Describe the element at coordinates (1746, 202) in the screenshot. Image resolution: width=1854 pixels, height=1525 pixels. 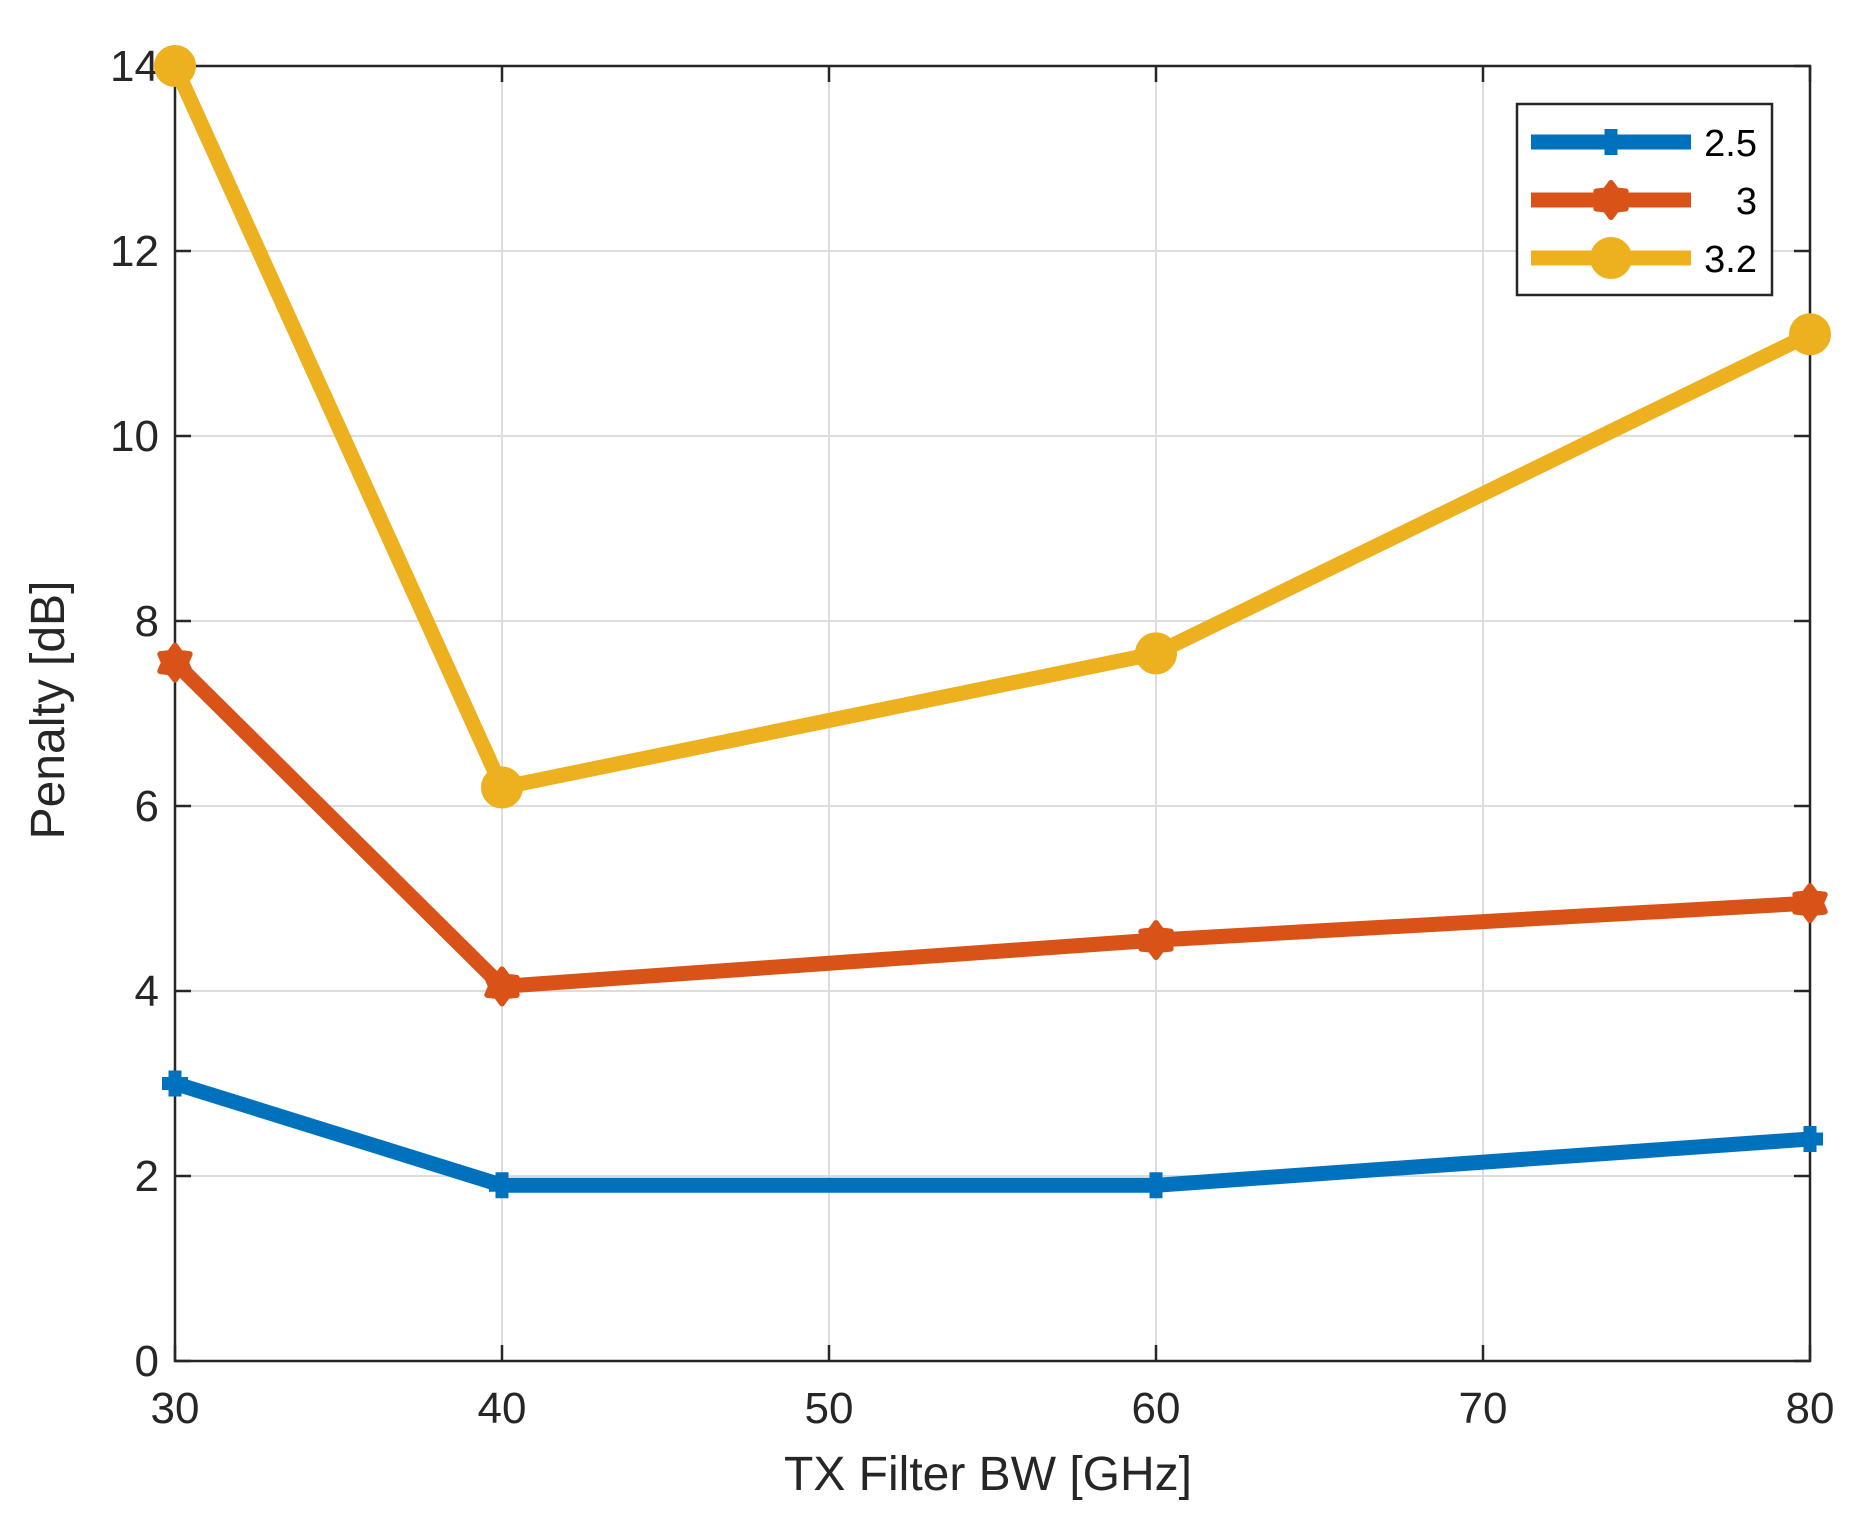
I see `legend-label: 3` at that location.